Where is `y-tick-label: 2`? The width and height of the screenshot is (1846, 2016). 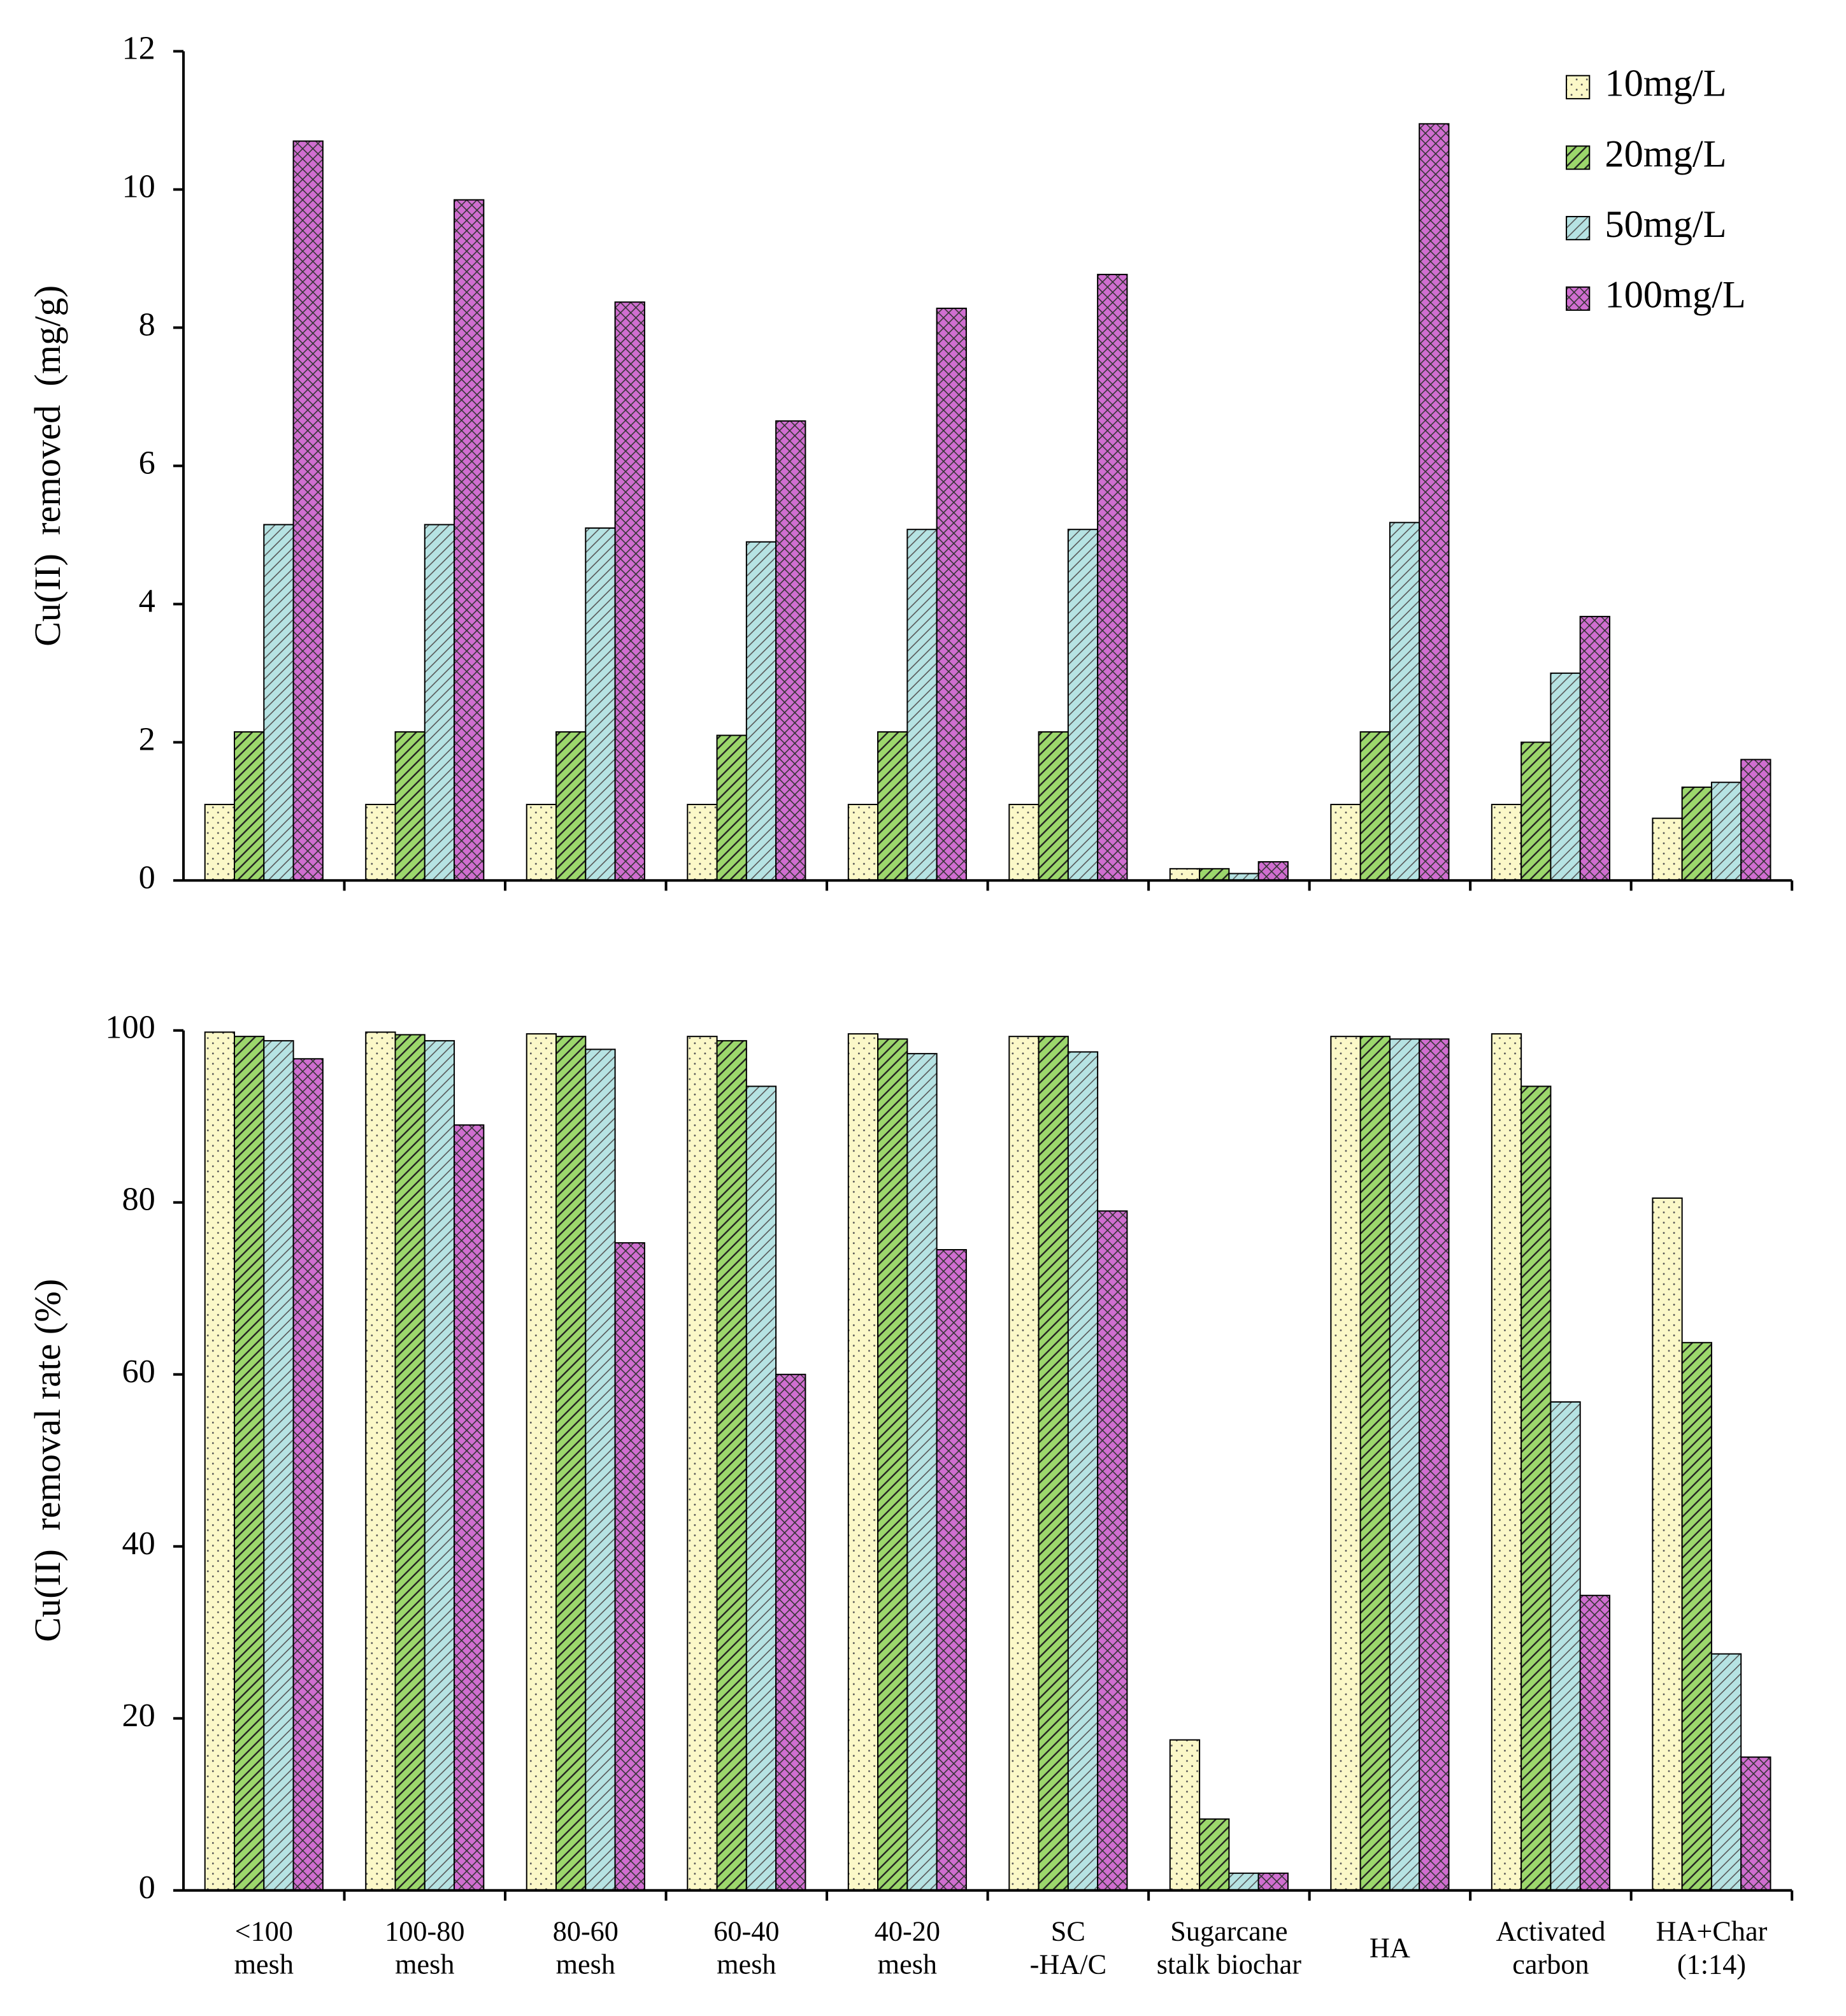 y-tick-label: 2 is located at coordinates (147, 739).